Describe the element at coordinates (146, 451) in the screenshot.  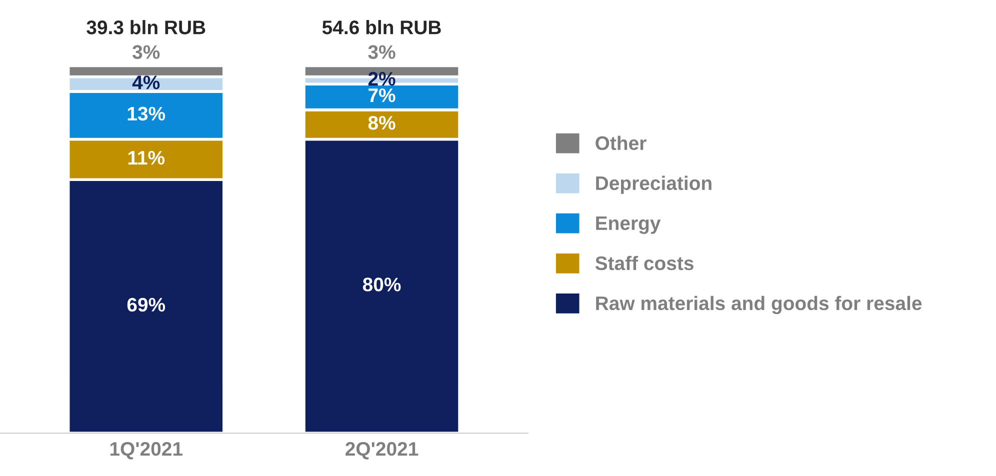
I see `x-tick-label: 1Q'2021` at that location.